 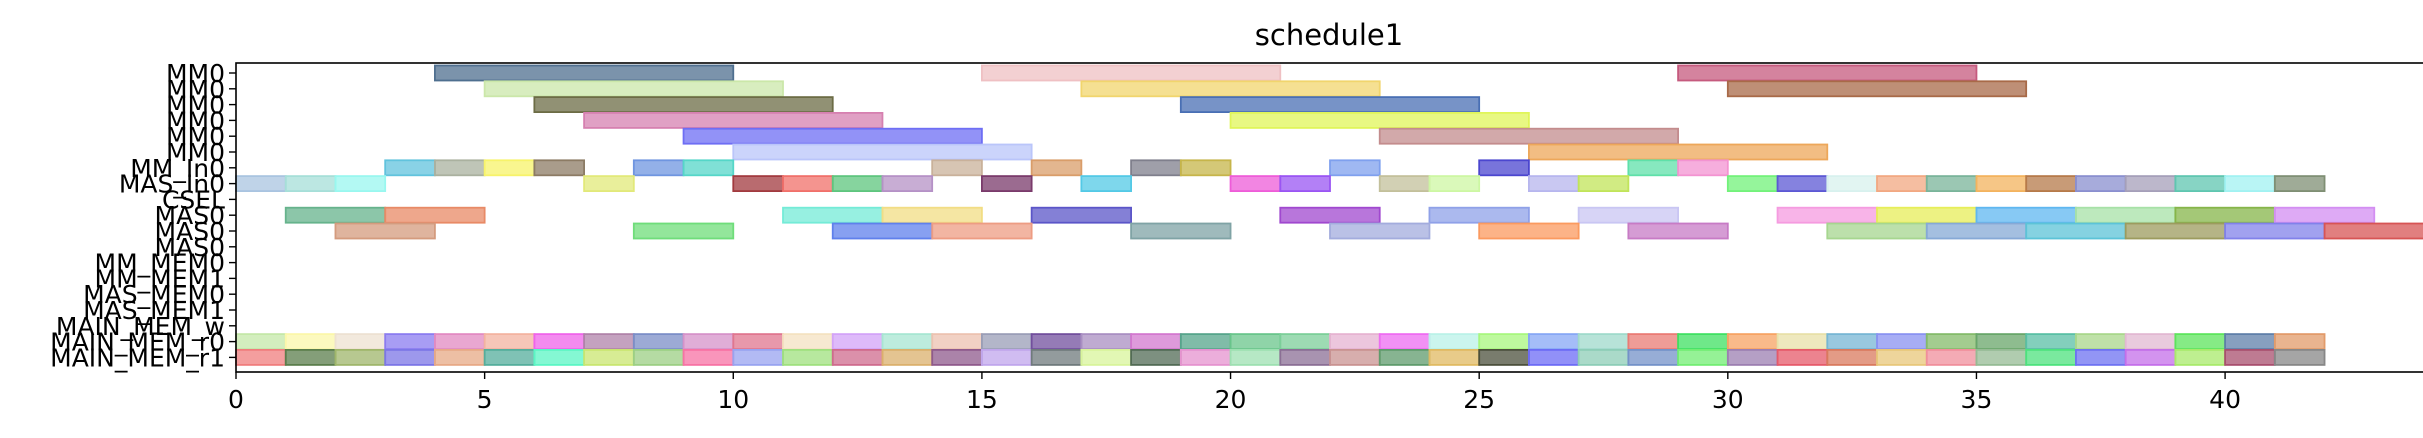 What do you see at coordinates (1234, 393) in the screenshot?
I see `x-axis: 0 5 10 15 20 25 30 35 40` at bounding box center [1234, 393].